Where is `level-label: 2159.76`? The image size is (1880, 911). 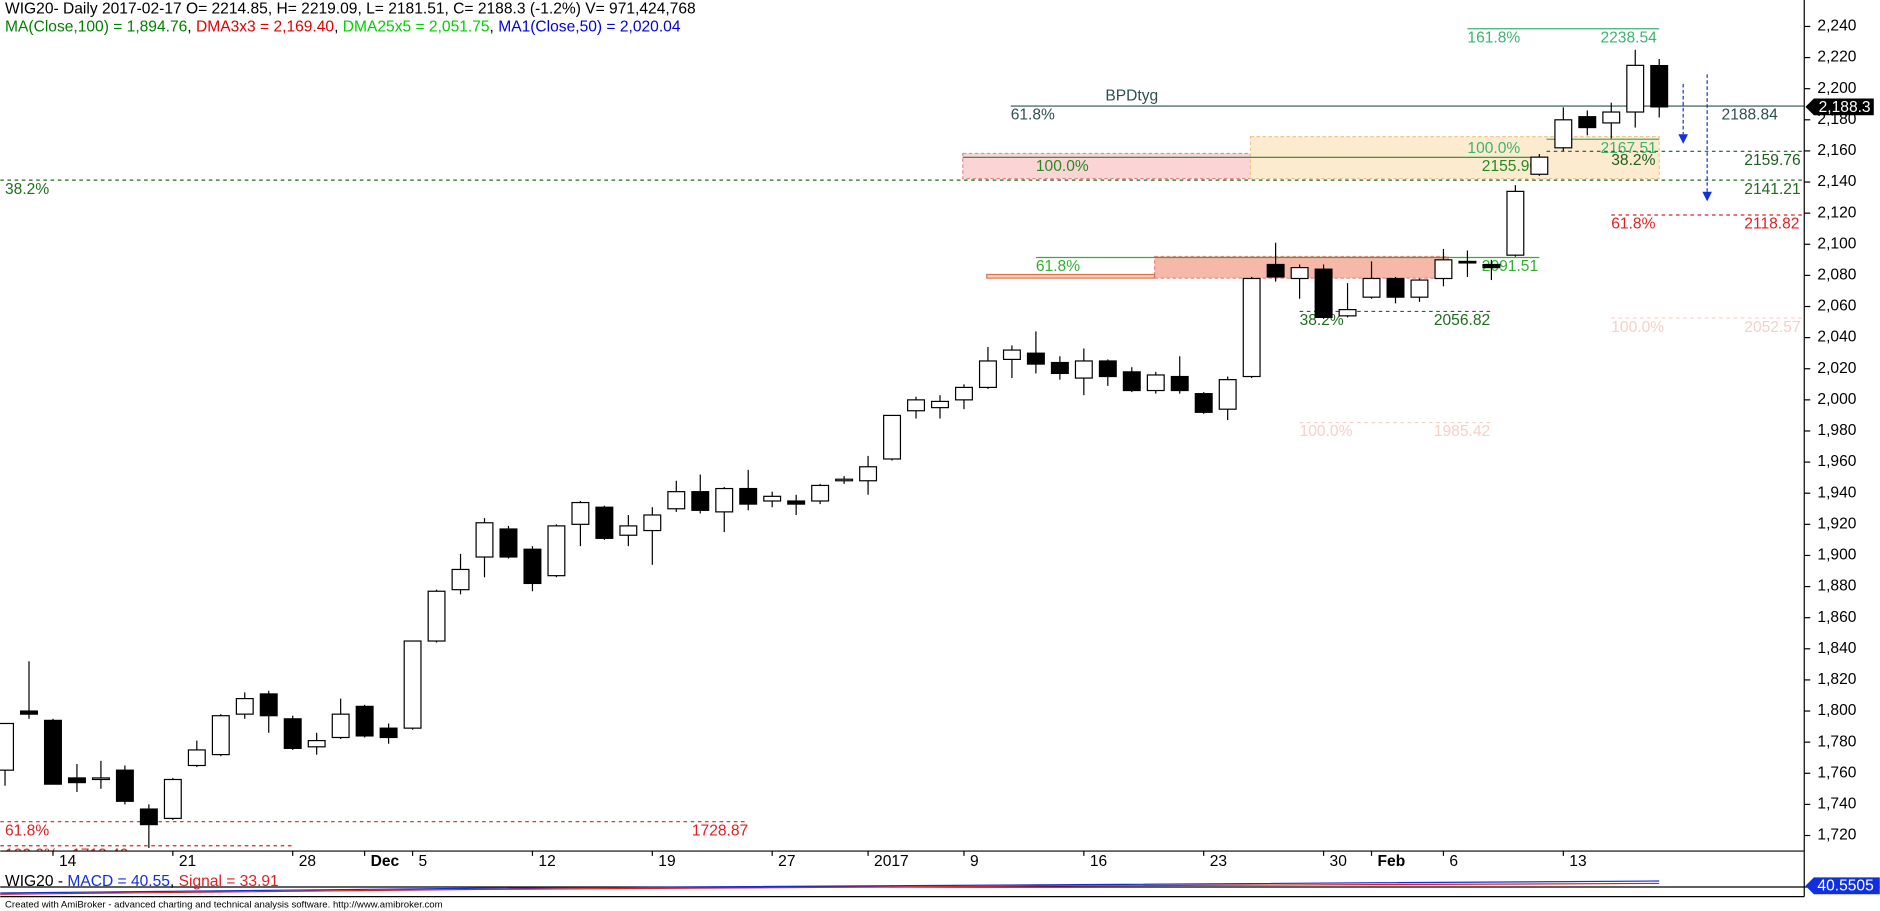
level-label: 2159.76 is located at coordinates (1772, 160).